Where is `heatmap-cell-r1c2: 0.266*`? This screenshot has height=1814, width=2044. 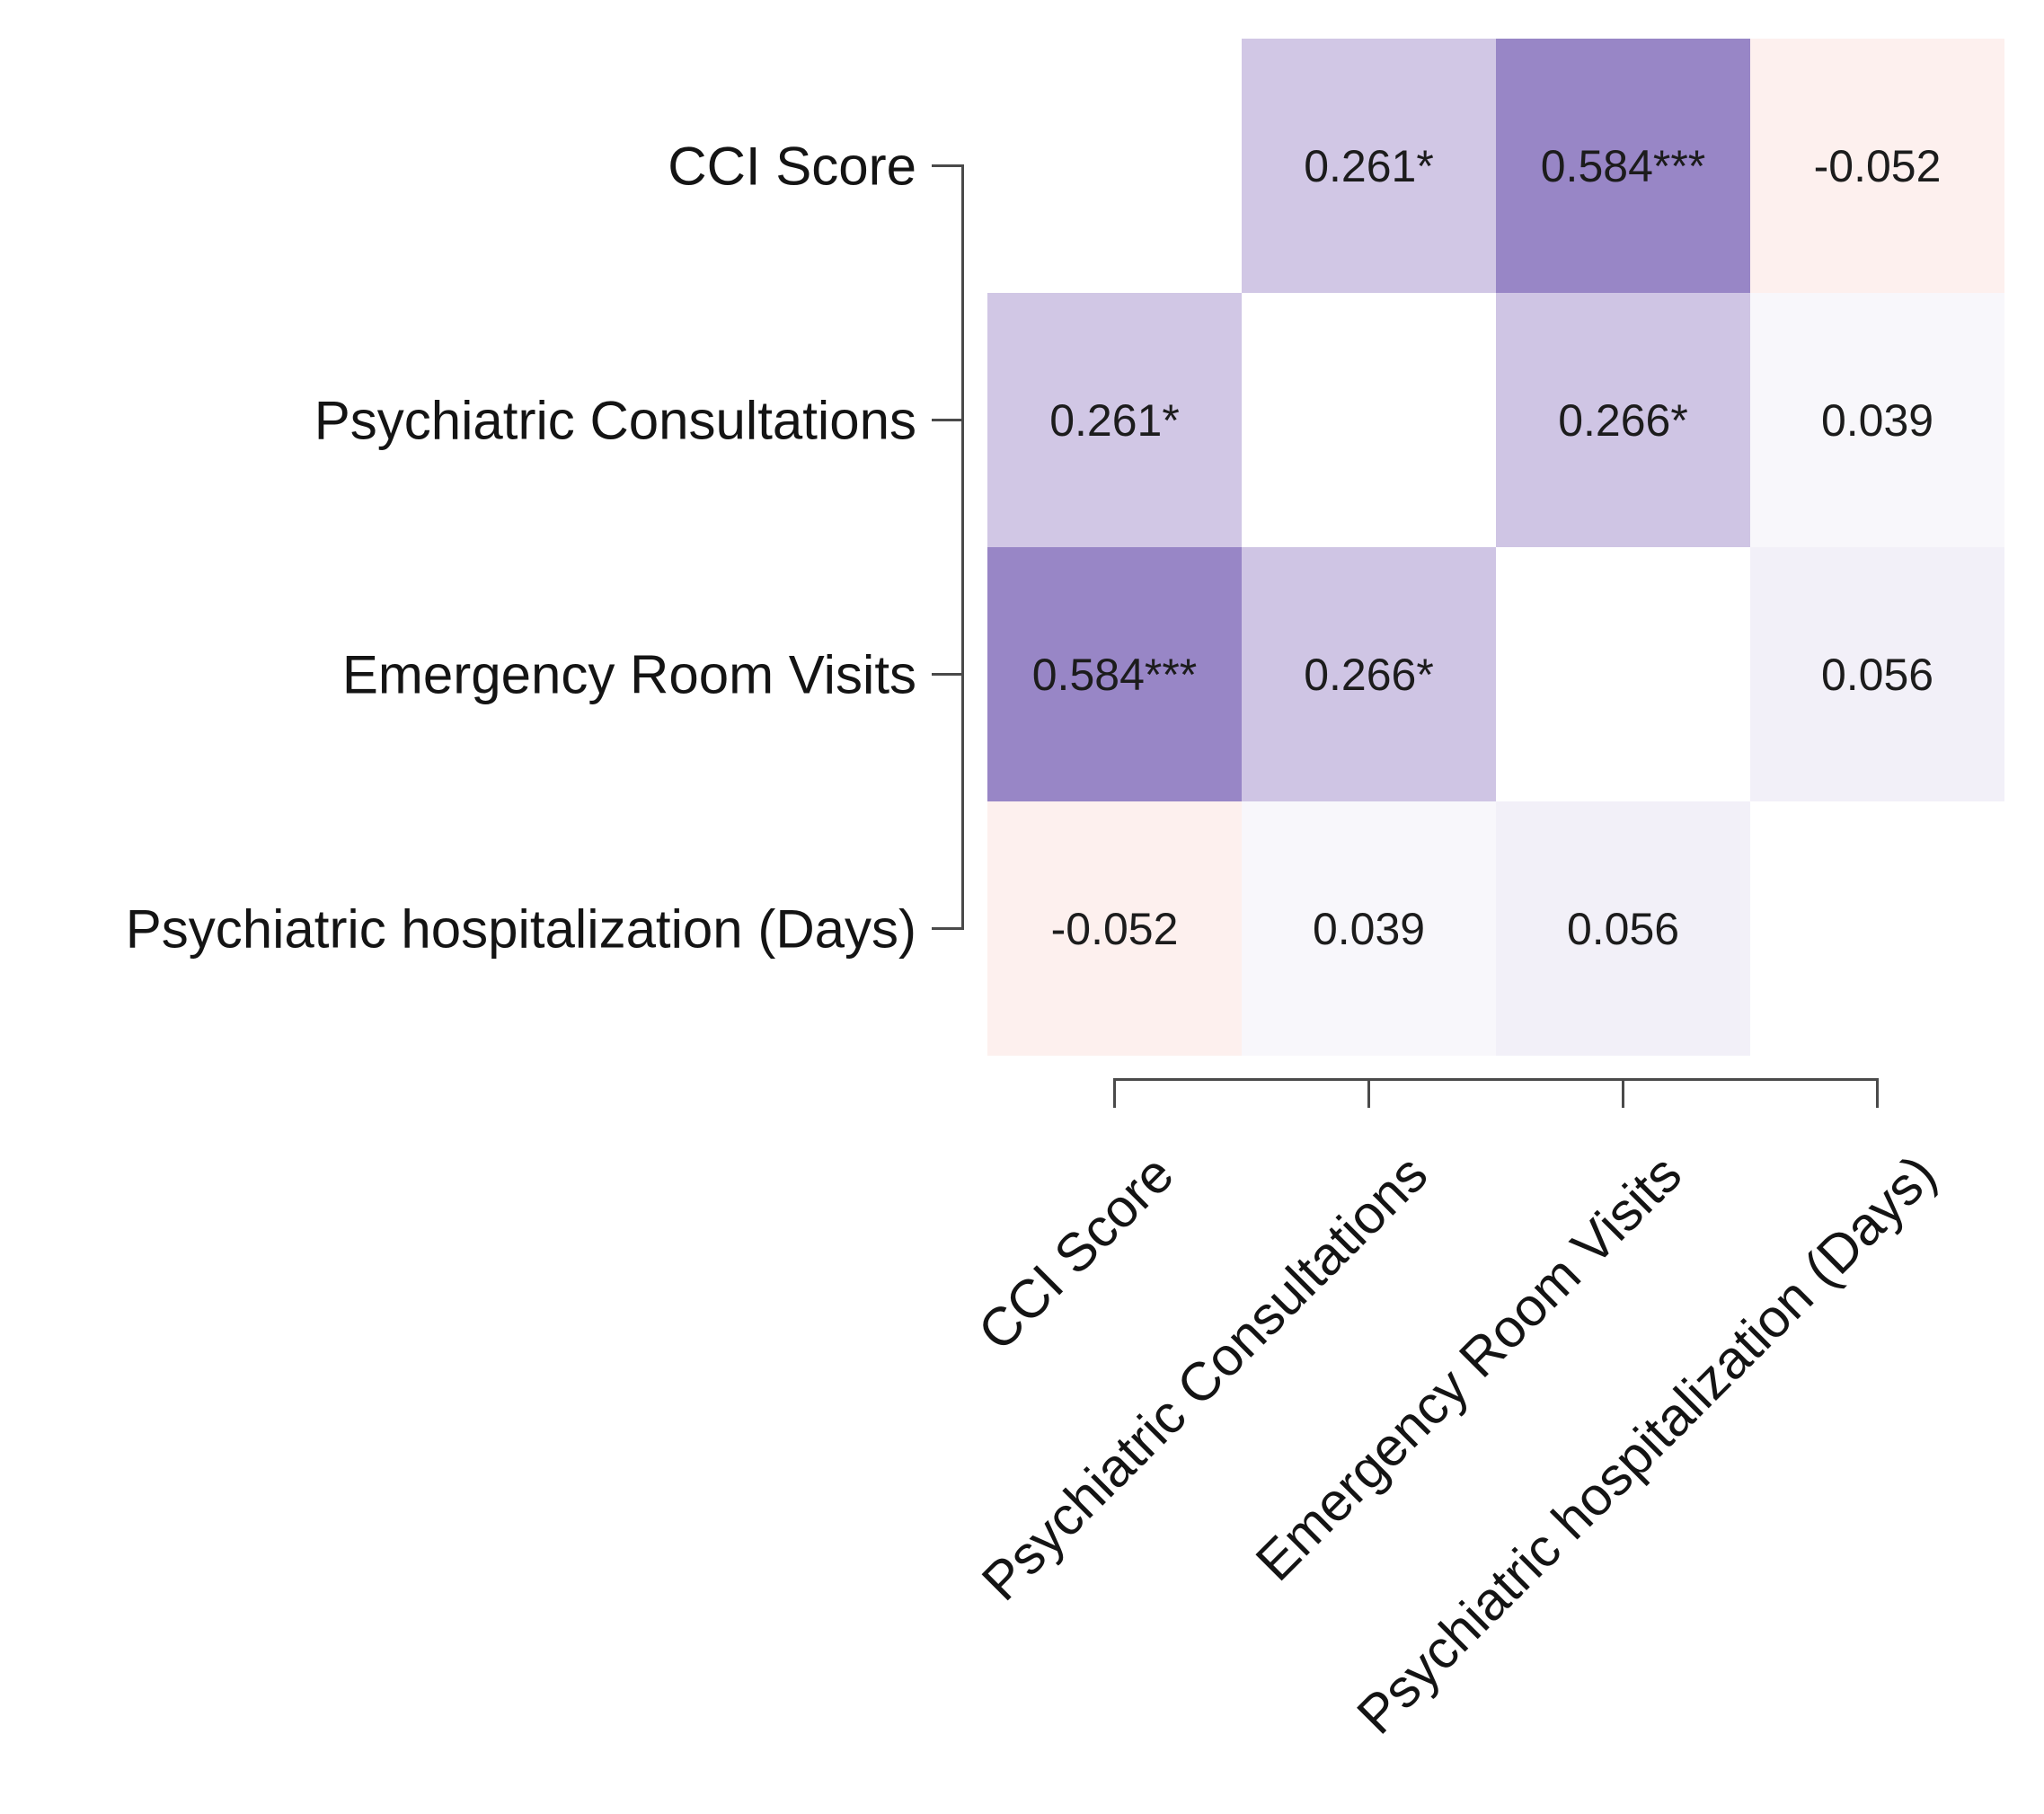
heatmap-cell-r1c2: 0.266* is located at coordinates (1623, 420).